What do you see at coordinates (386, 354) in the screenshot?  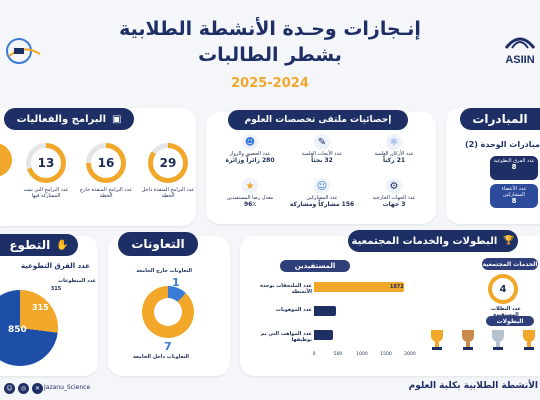 I see `axis-tick: 1500` at bounding box center [386, 354].